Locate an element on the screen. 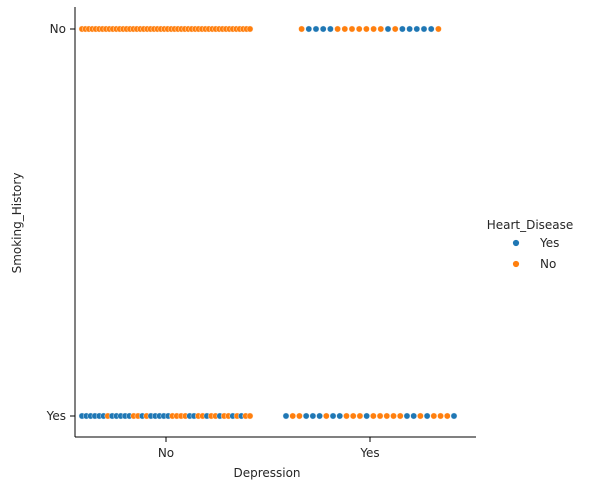  y-axis-title: Smoking_History is located at coordinates (17, 223).